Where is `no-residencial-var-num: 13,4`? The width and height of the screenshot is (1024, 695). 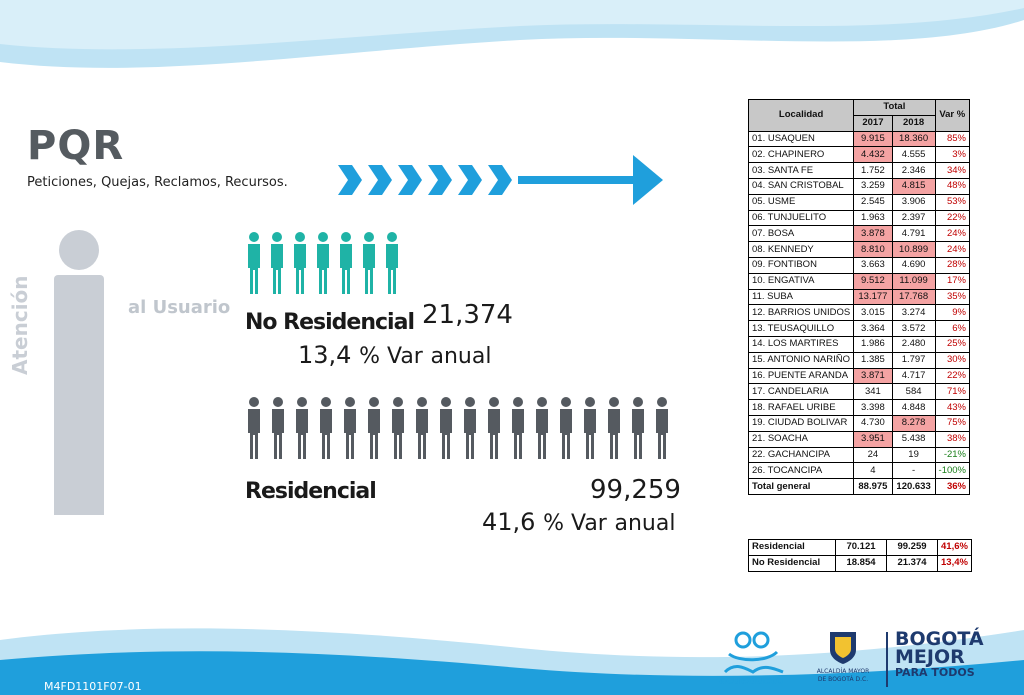
no-residencial-var-num: 13,4 is located at coordinates (325, 355).